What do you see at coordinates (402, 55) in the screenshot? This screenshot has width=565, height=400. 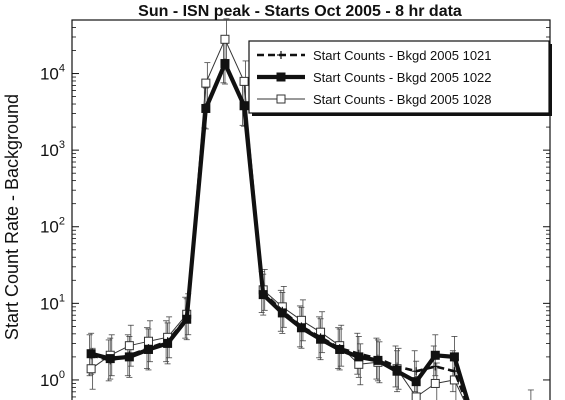 I see `legend-label: Start Counts - Bkgd 2005 1021` at bounding box center [402, 55].